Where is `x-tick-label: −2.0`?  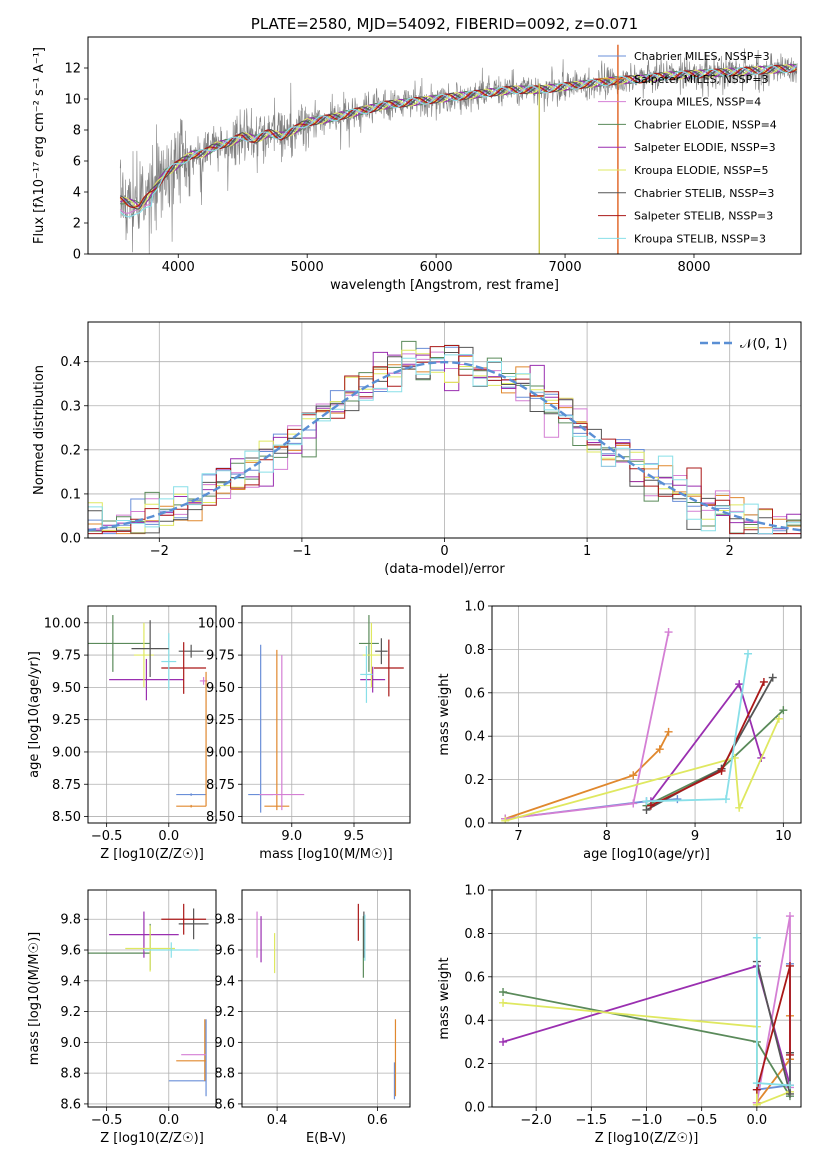 x-tick-label: −2.0 is located at coordinates (536, 1120).